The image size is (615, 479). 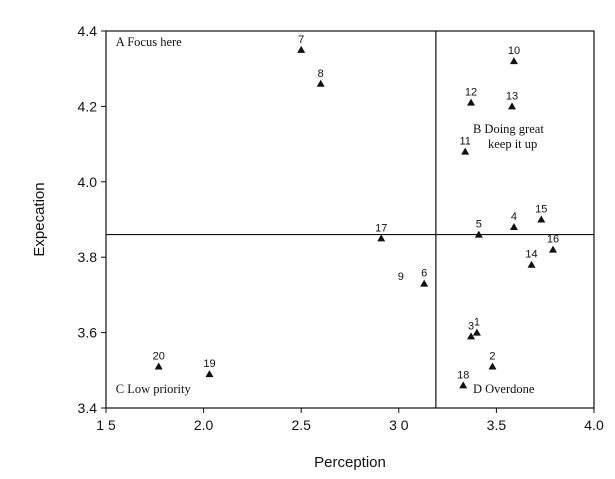 What do you see at coordinates (204, 425) in the screenshot?
I see `x-tick-label: 2.0` at bounding box center [204, 425].